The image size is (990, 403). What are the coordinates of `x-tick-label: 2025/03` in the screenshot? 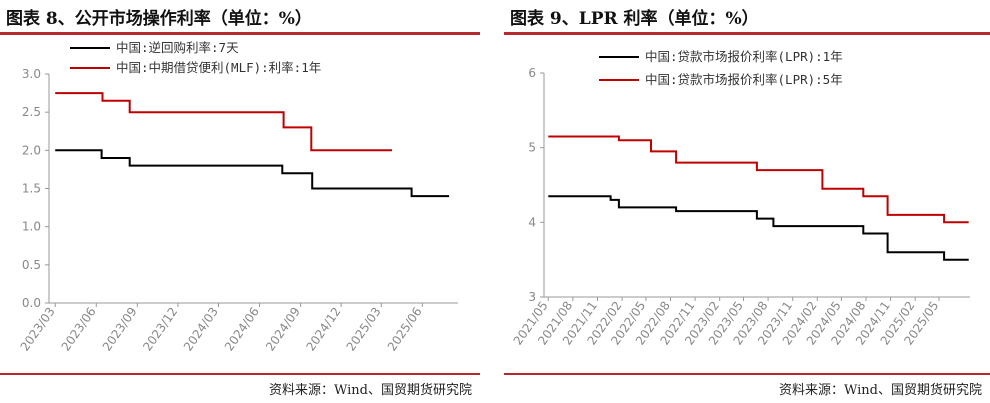 It's located at (364, 329).